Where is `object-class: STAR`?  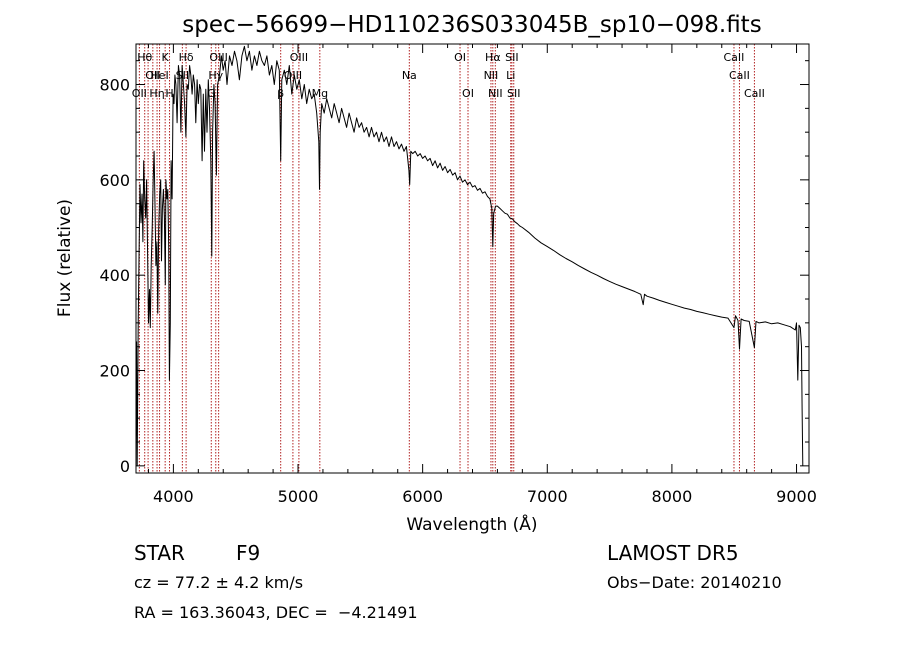 object-class: STAR is located at coordinates (159, 553).